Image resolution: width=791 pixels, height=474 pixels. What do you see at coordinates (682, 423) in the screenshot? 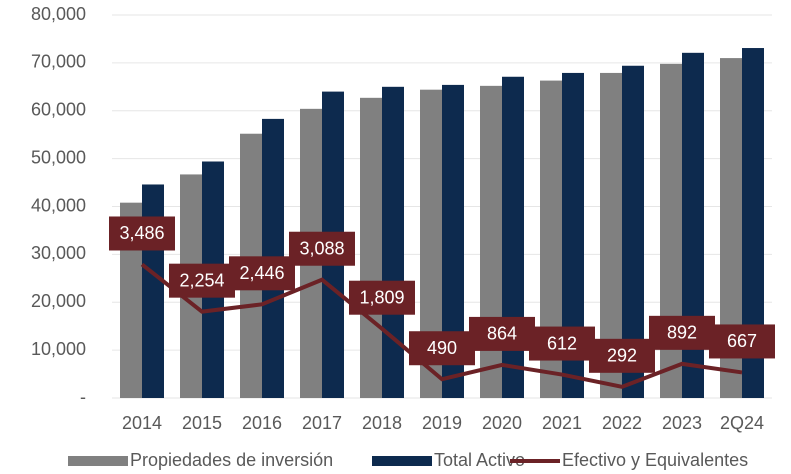
I see `x-tick-label: 2023` at bounding box center [682, 423].